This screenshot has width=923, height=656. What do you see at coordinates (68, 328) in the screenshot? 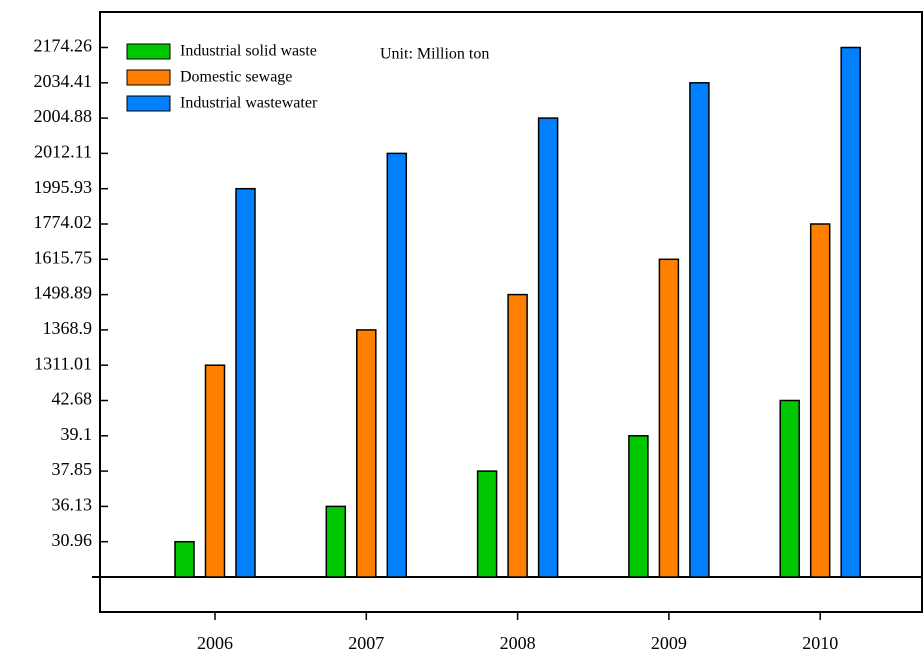
I see `y-tick-label: 1368.9` at bounding box center [68, 328].